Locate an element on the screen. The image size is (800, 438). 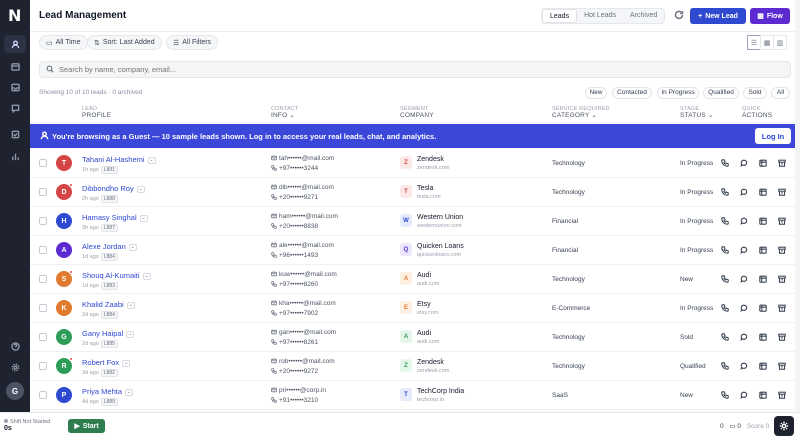
sort-filter: ⇅ Sort: Last Added is located at coordinates (124, 42).